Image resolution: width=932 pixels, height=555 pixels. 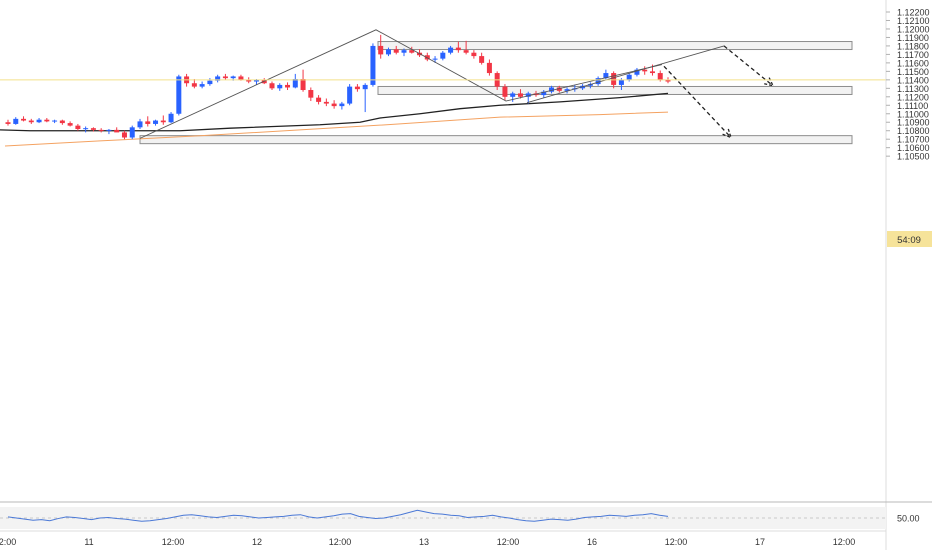 What do you see at coordinates (401, 84) in the screenshot?
I see `zigzag-pattern-line` at bounding box center [401, 84].